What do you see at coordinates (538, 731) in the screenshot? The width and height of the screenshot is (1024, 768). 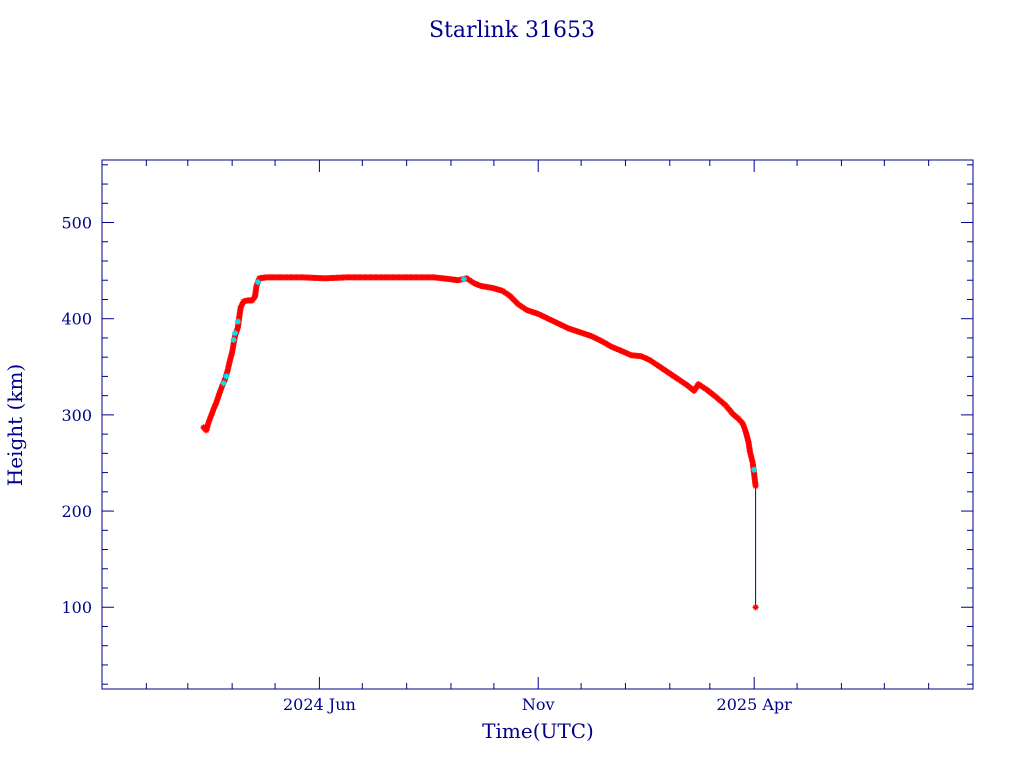 I see `x-axis-label: Time(UTC)` at bounding box center [538, 731].